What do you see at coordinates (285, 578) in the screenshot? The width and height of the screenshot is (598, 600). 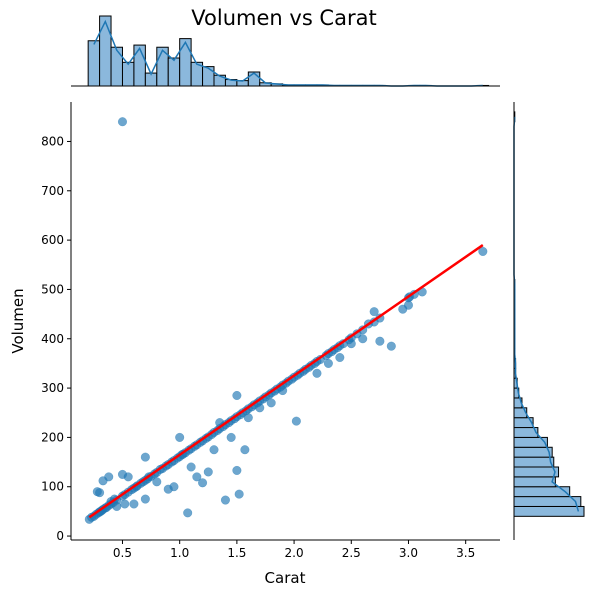 I see `x-axis-label: Carat` at bounding box center [285, 578].